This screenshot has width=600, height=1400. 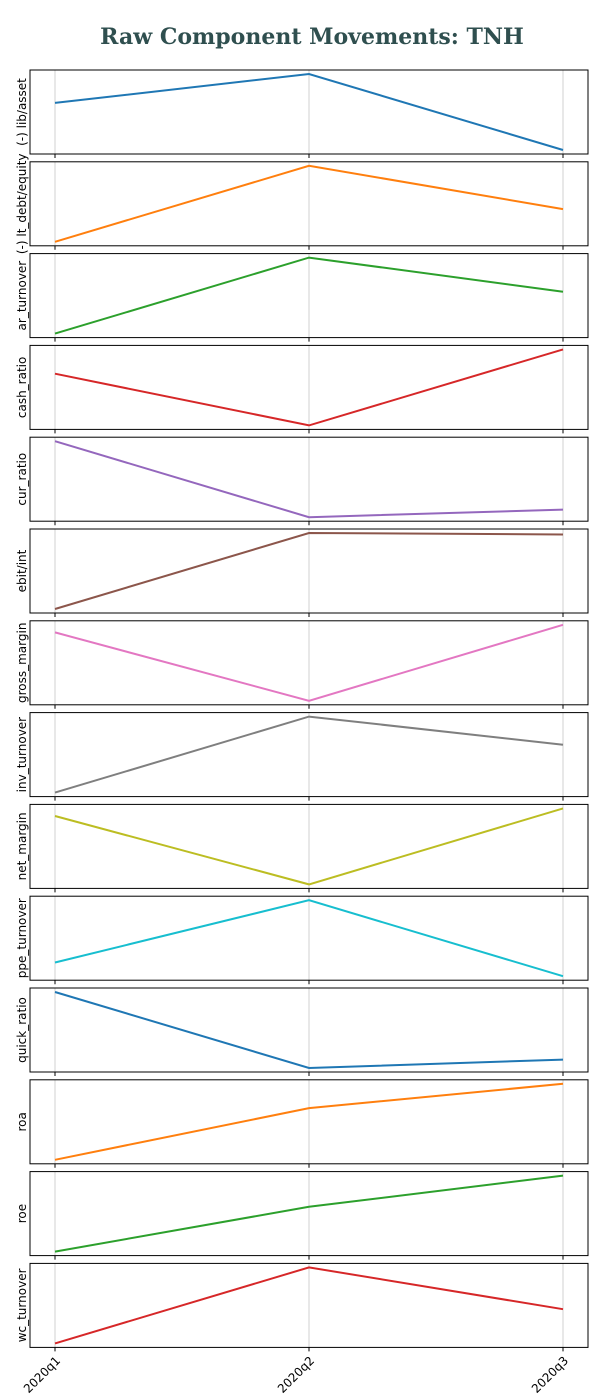 I want to click on y-axis-label: roe, so click(x=22, y=1213).